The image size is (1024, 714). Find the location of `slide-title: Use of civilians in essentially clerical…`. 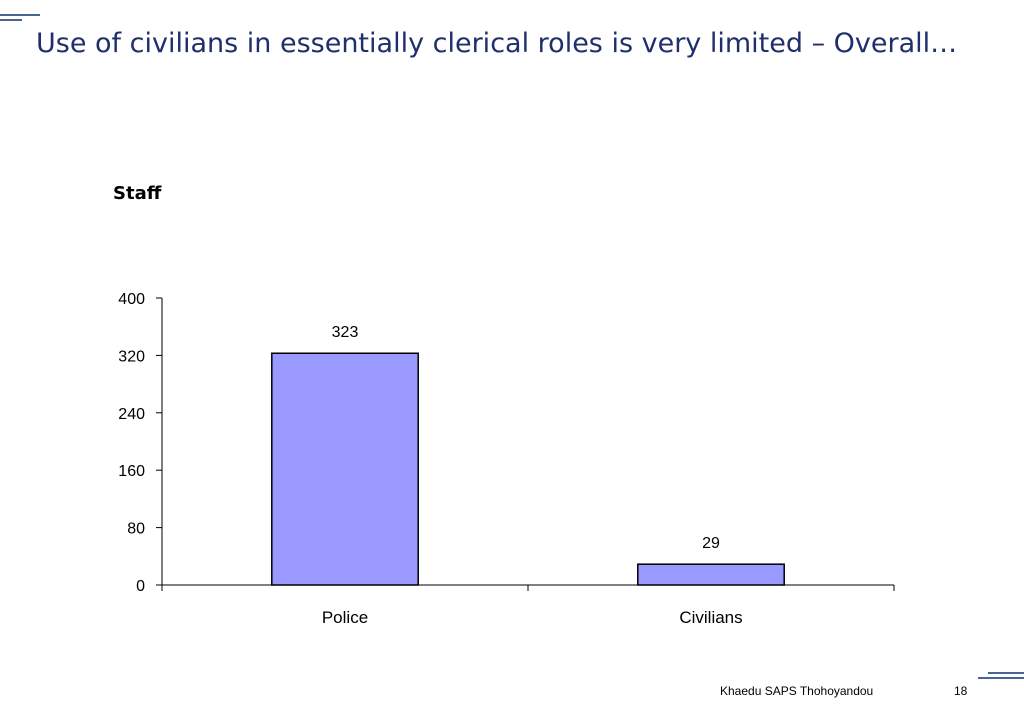

slide-title: Use of civilians in essentially clerical… is located at coordinates (497, 43).